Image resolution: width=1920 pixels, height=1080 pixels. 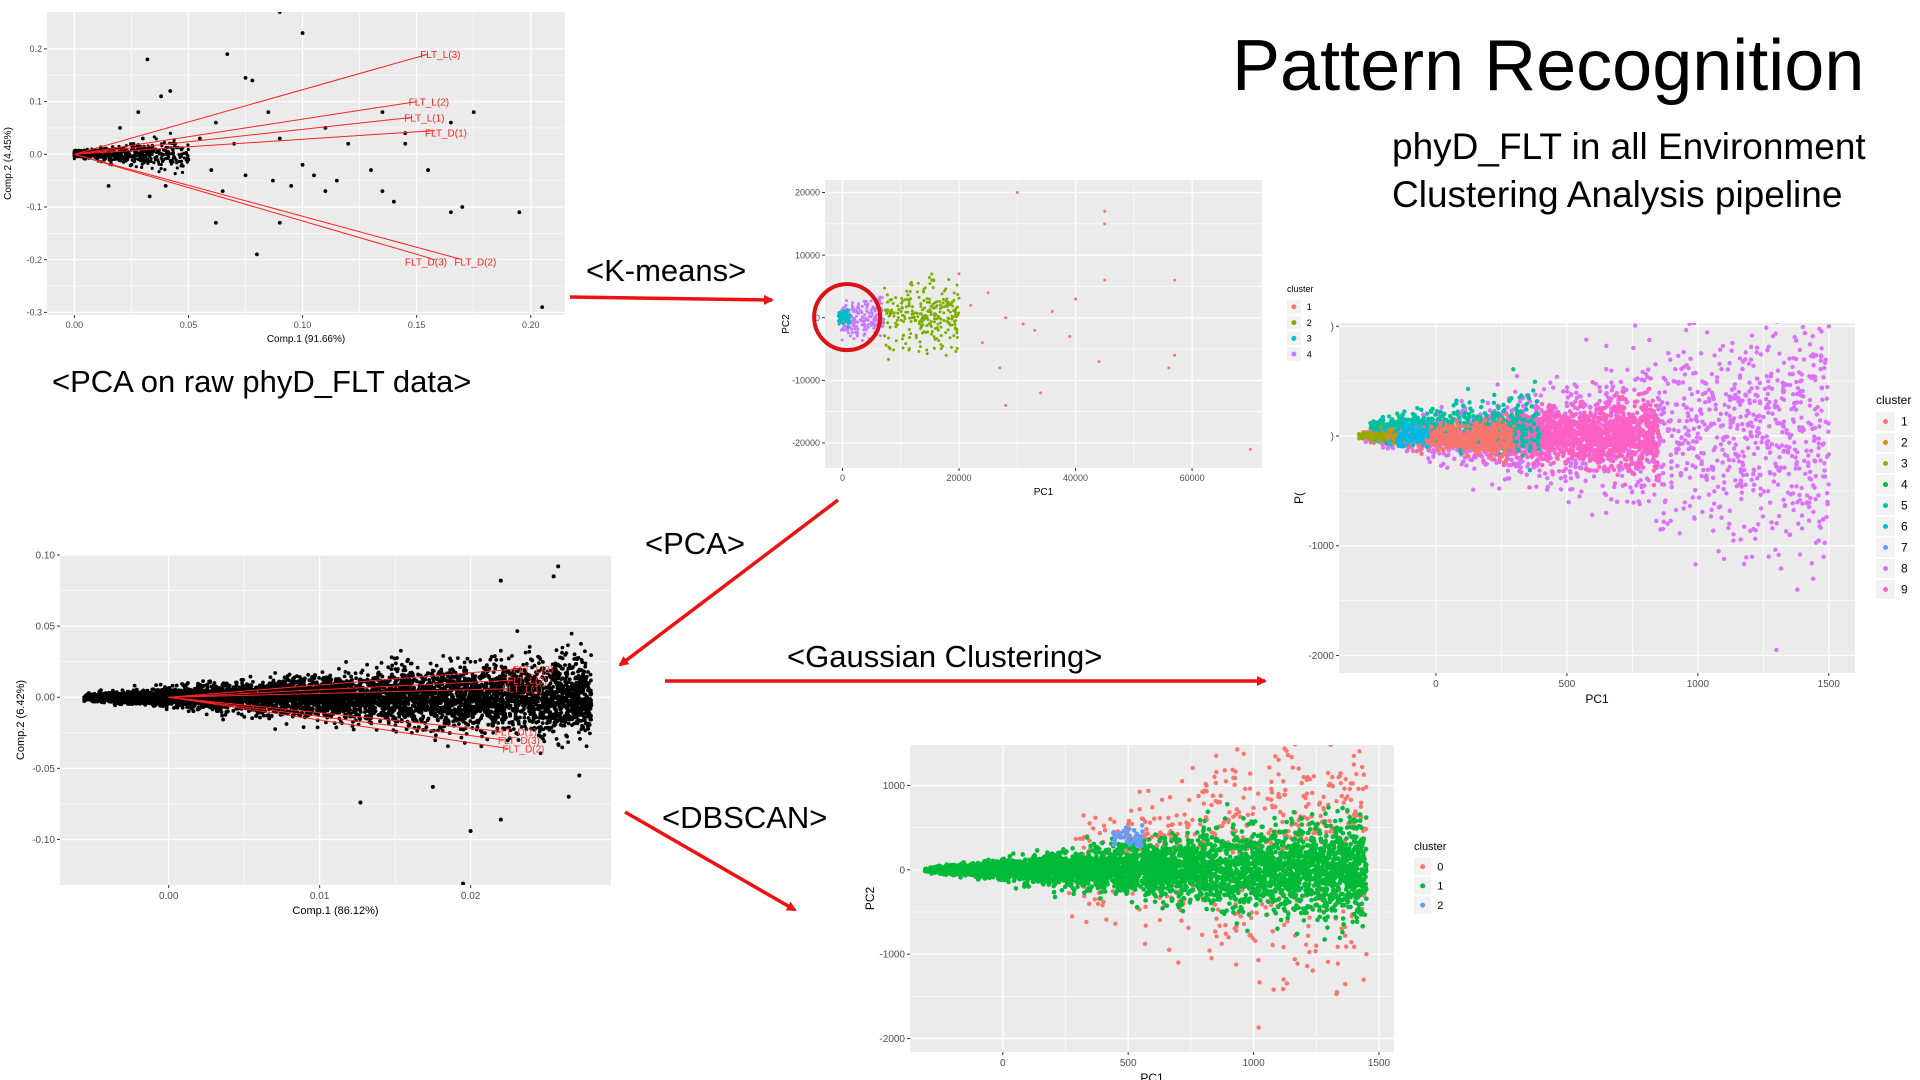 What do you see at coordinates (1192, 478) in the screenshot?
I see `kmeans-x-tick-label: 60000` at bounding box center [1192, 478].